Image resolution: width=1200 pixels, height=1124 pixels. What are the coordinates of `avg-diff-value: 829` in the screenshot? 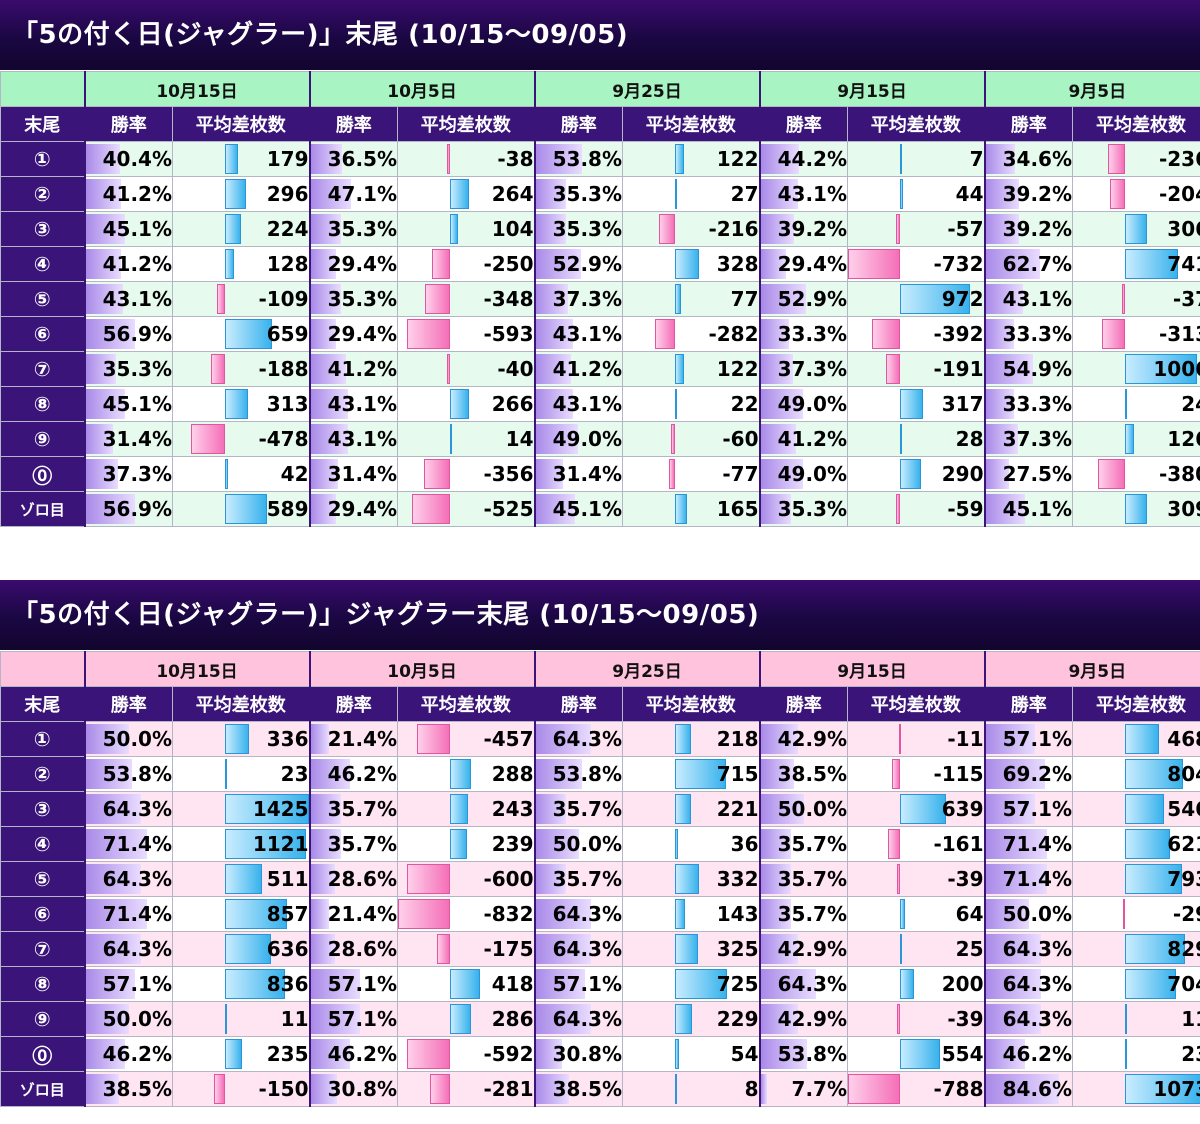 It's located at (1183, 949).